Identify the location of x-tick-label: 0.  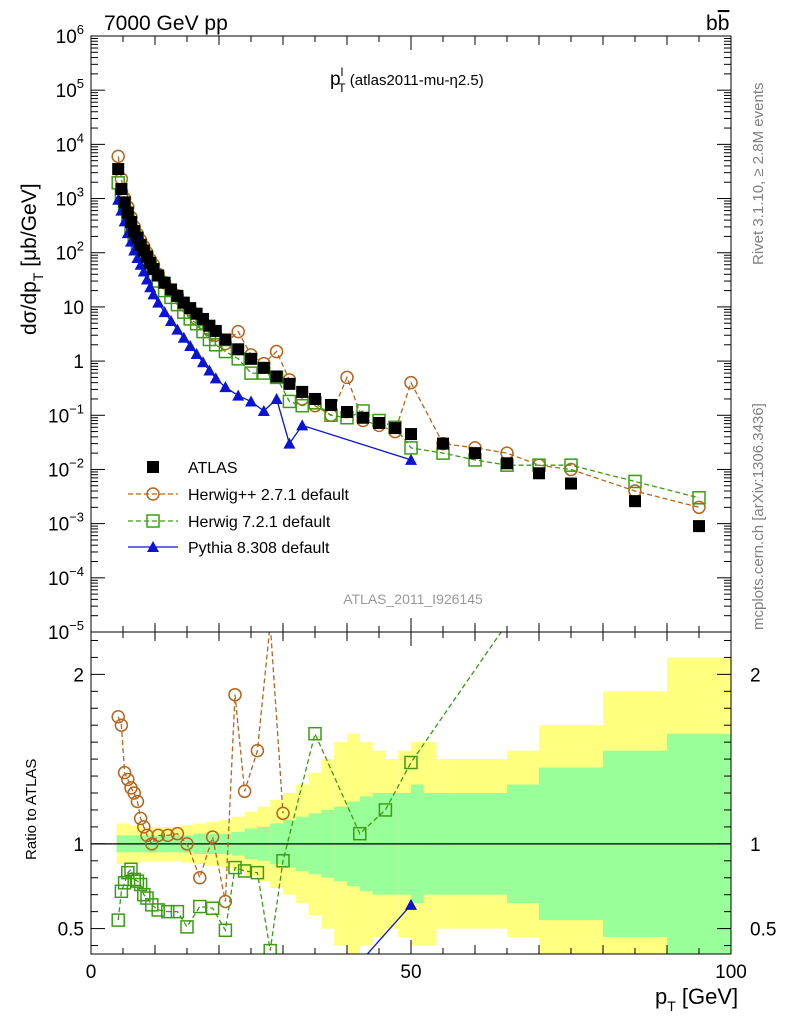
(91, 972).